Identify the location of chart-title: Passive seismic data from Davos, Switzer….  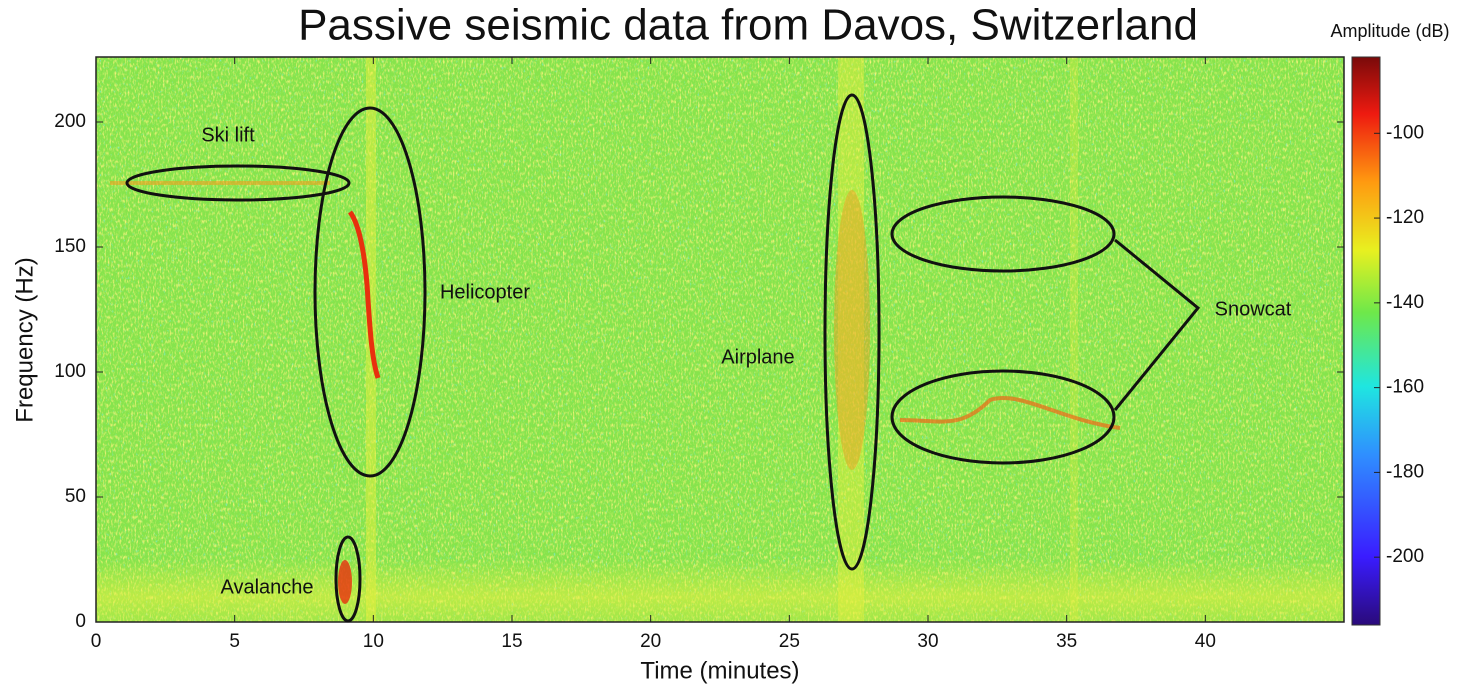
(748, 25).